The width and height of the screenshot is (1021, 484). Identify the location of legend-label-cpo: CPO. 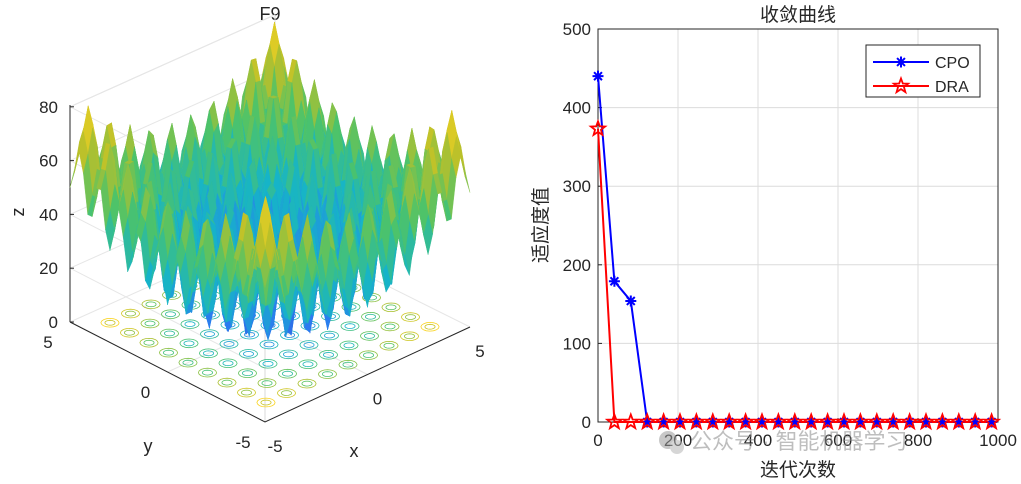
(952, 63).